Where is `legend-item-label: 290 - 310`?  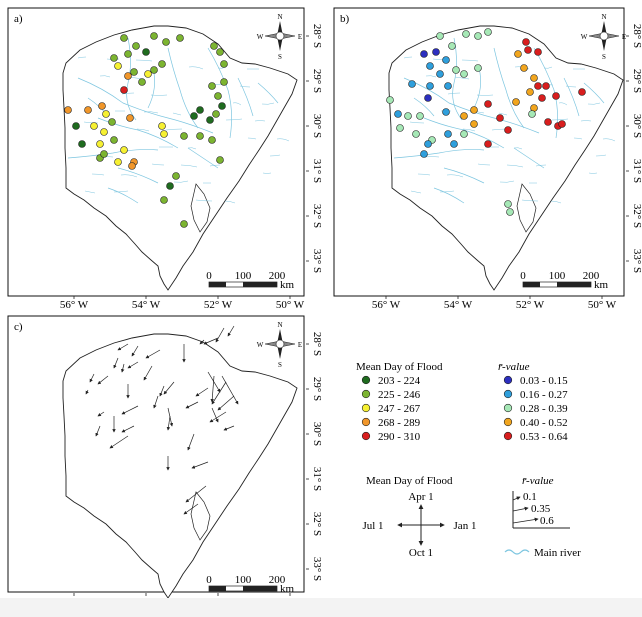
legend-item-label: 290 - 310 is located at coordinates (399, 437).